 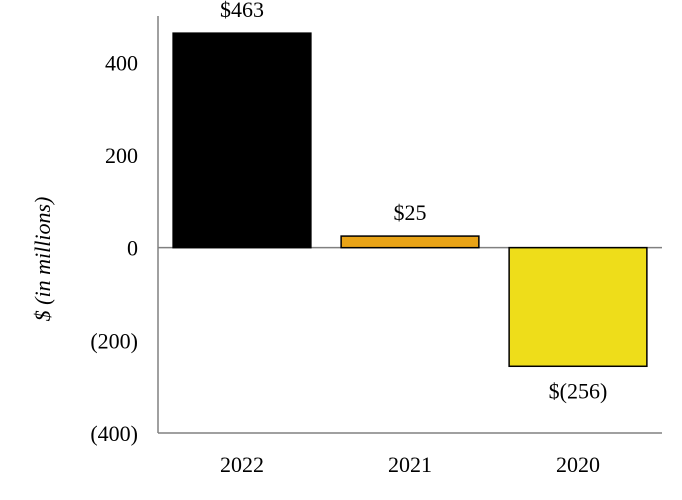 I want to click on bar-2022, so click(x=242, y=140).